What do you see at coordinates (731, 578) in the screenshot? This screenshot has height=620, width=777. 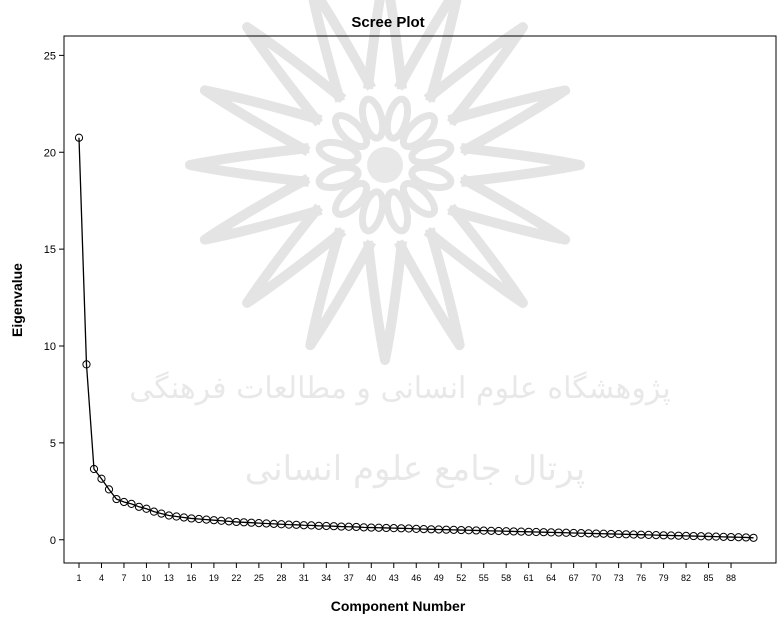 I see `x-tick-label: 88` at bounding box center [731, 578].